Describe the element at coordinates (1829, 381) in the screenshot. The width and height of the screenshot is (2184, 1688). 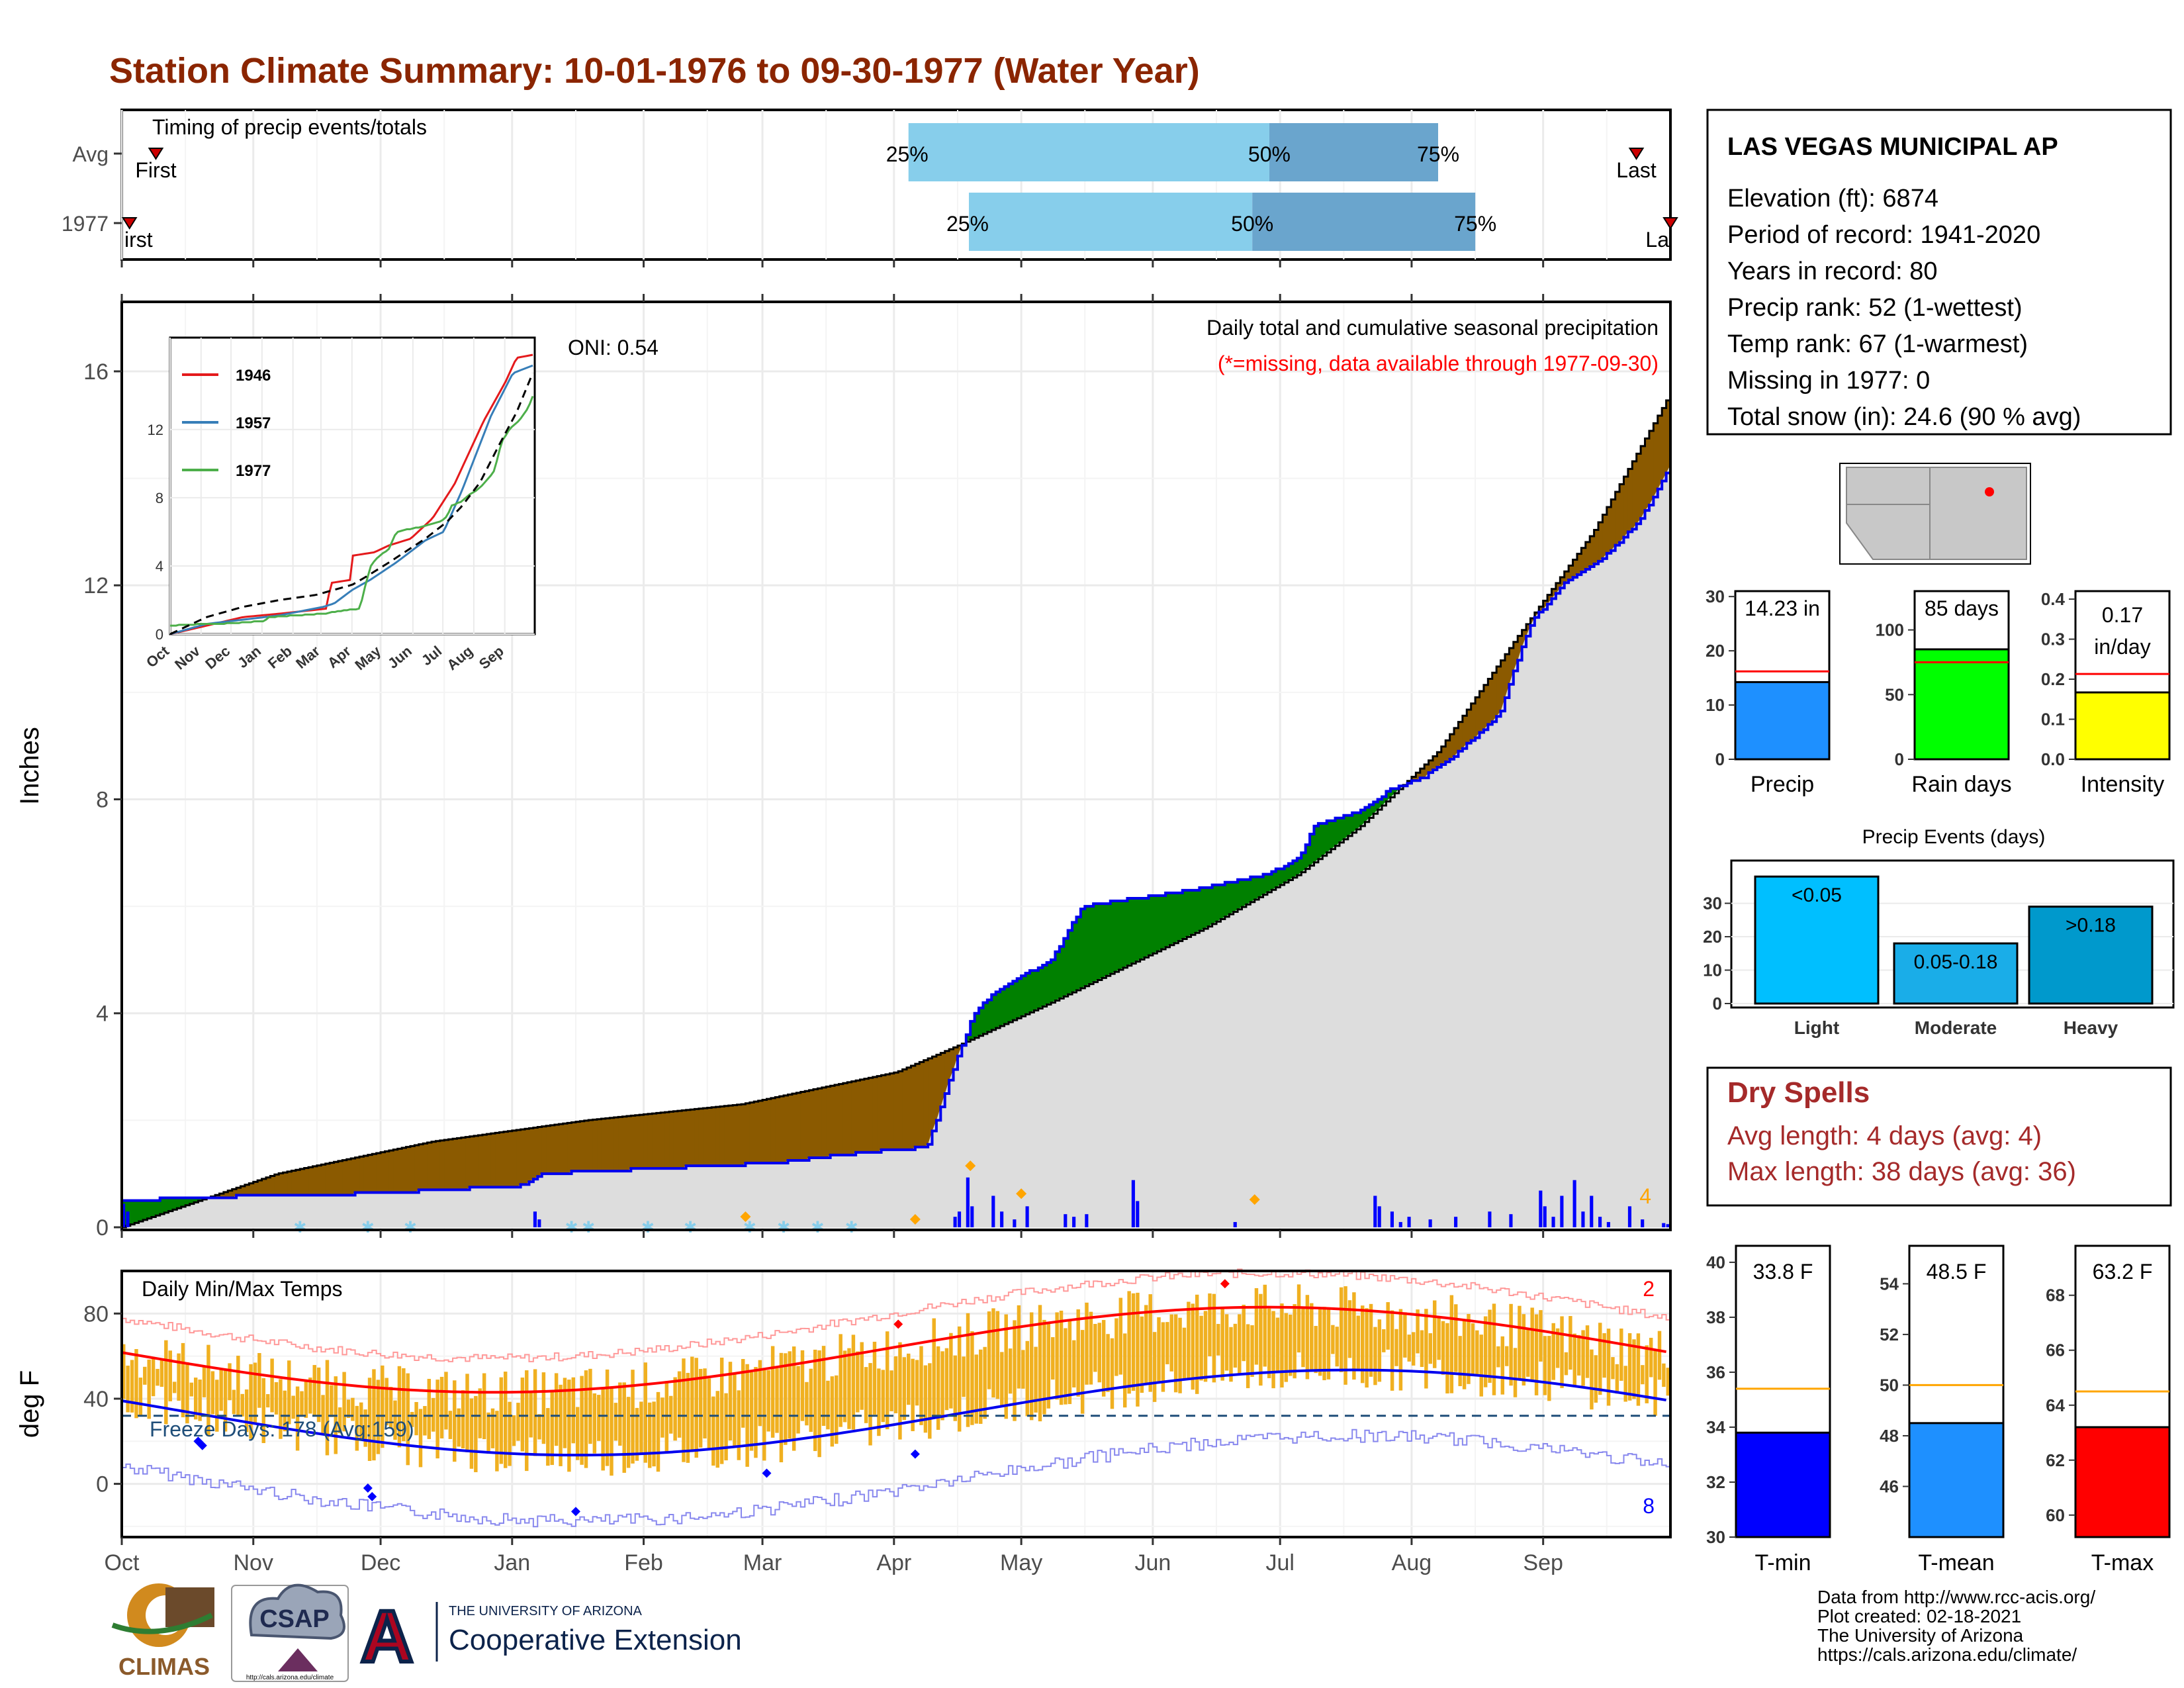
I see `station-info-line: Missing in 1977: 0` at that location.